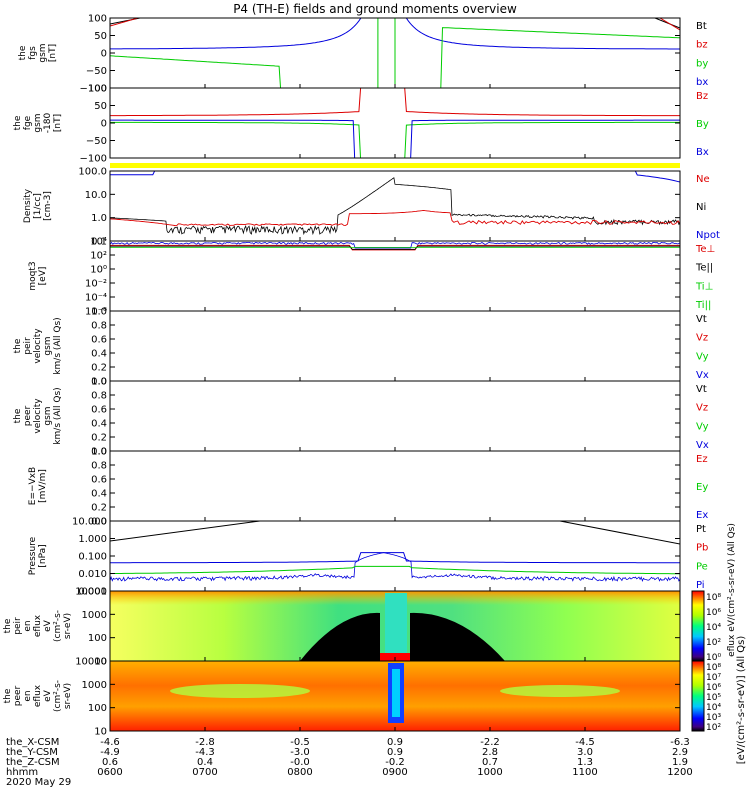 The image size is (750, 800). I want to click on colorbar-label-peir: eflux eV/(cm²-s-sr-eV) (All Qs), so click(732, 590).